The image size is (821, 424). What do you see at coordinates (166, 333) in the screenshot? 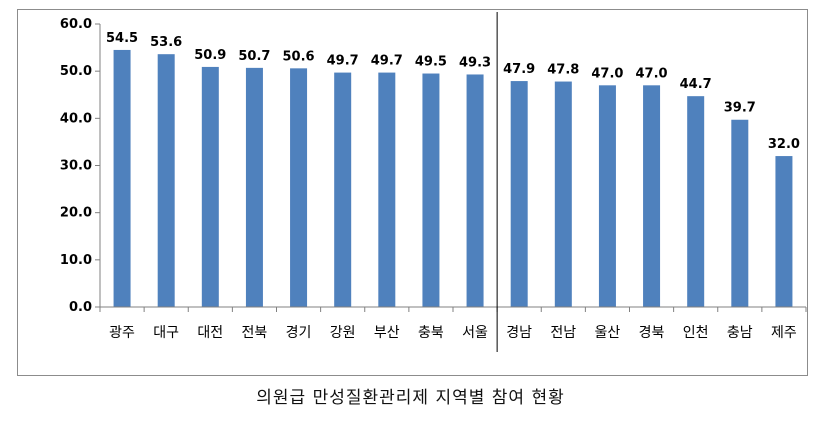
I see `category-label: 대구` at bounding box center [166, 333].